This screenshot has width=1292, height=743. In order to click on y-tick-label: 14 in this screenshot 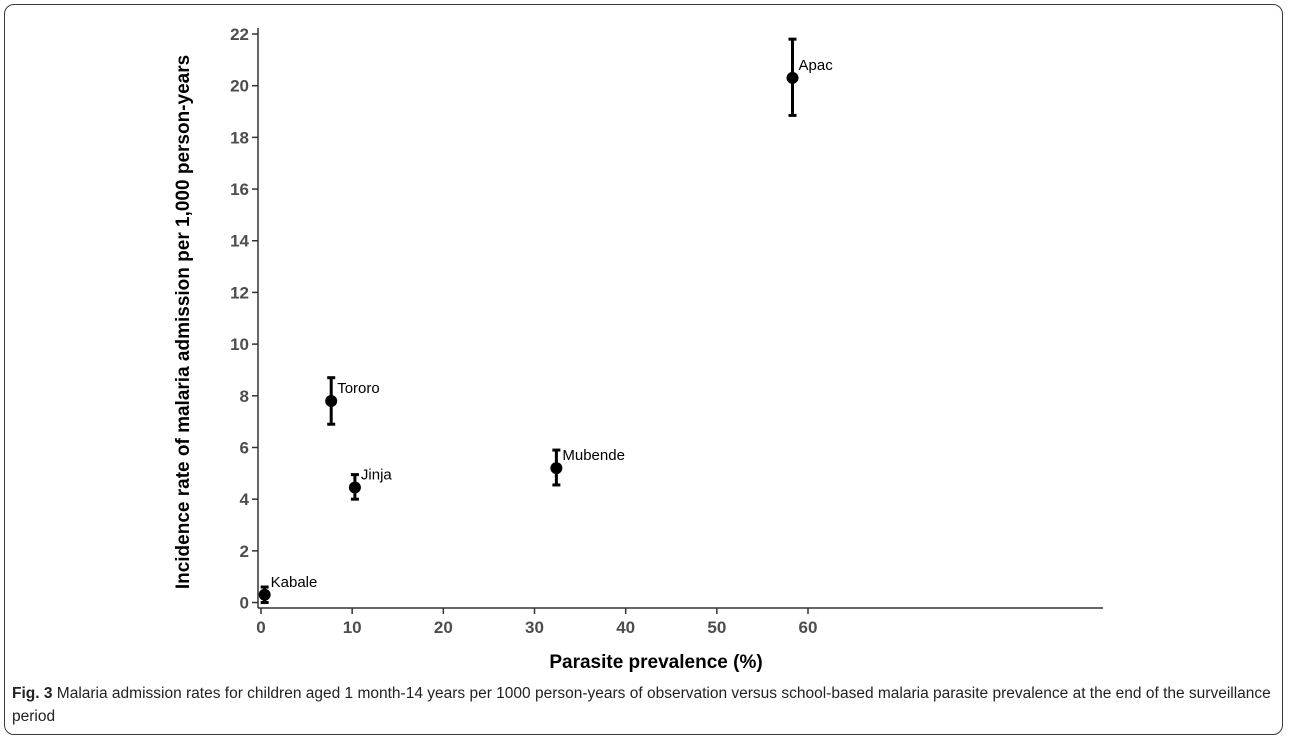, I will do `click(239, 241)`.